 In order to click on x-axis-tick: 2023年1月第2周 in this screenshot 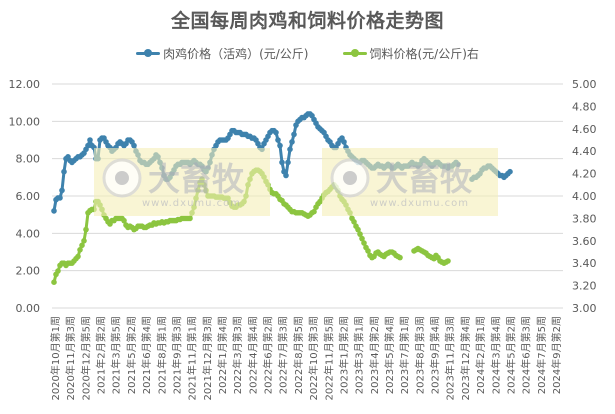, I will do `click(344, 355)`.